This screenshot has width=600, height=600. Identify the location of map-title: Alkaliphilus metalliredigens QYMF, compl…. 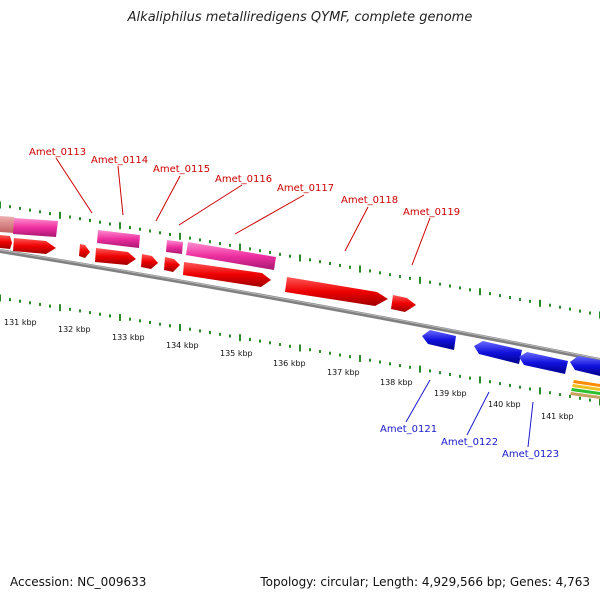
(300, 17).